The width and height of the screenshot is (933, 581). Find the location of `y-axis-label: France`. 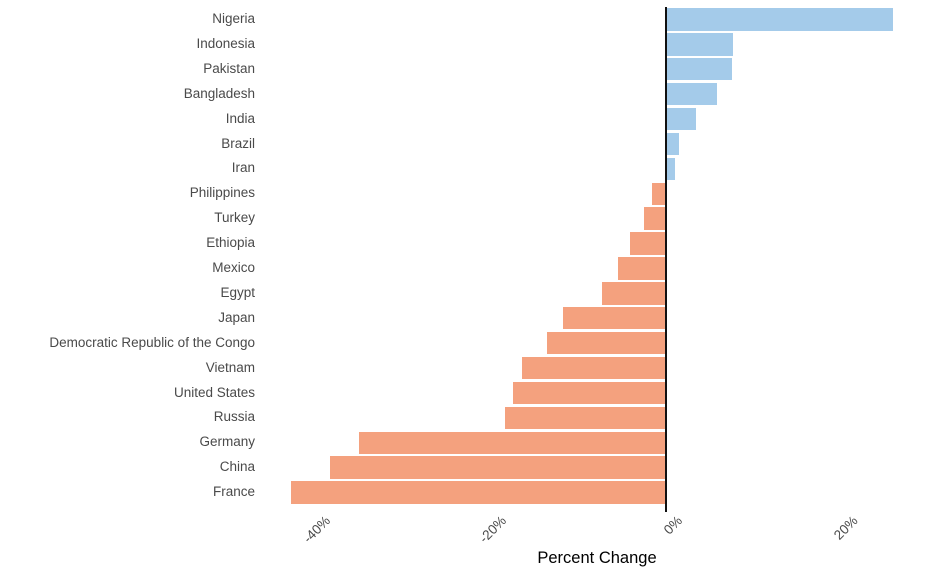

y-axis-label: France is located at coordinates (233, 492).